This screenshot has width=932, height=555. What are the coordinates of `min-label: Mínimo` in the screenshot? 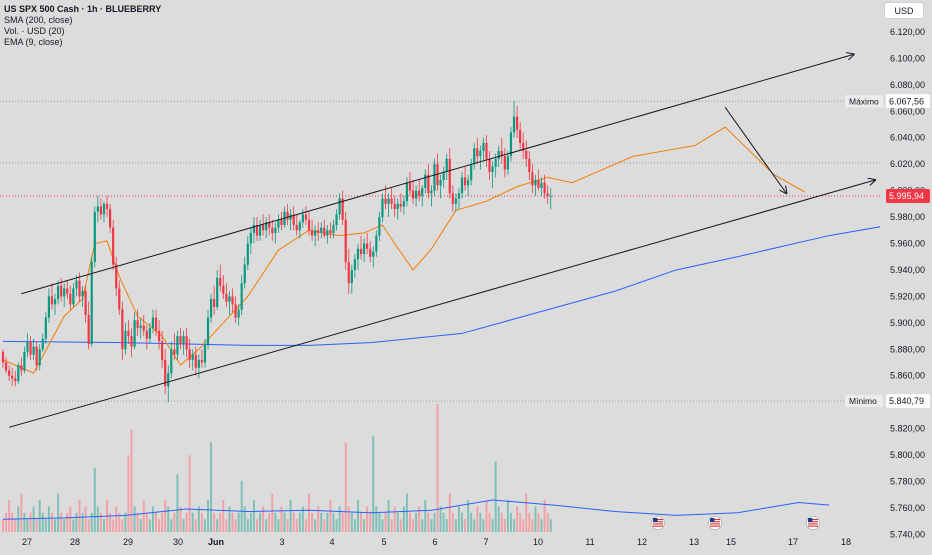 It's located at (863, 401).